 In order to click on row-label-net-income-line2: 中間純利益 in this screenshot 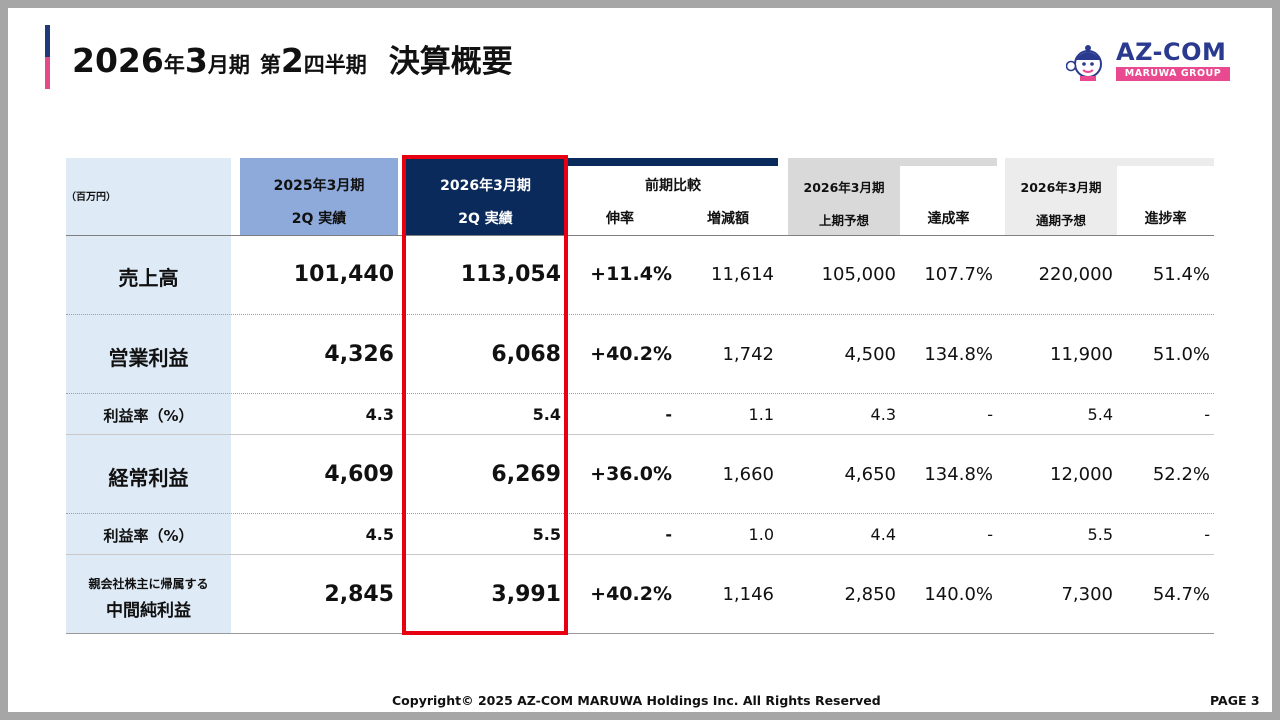, I will do `click(148, 611)`.